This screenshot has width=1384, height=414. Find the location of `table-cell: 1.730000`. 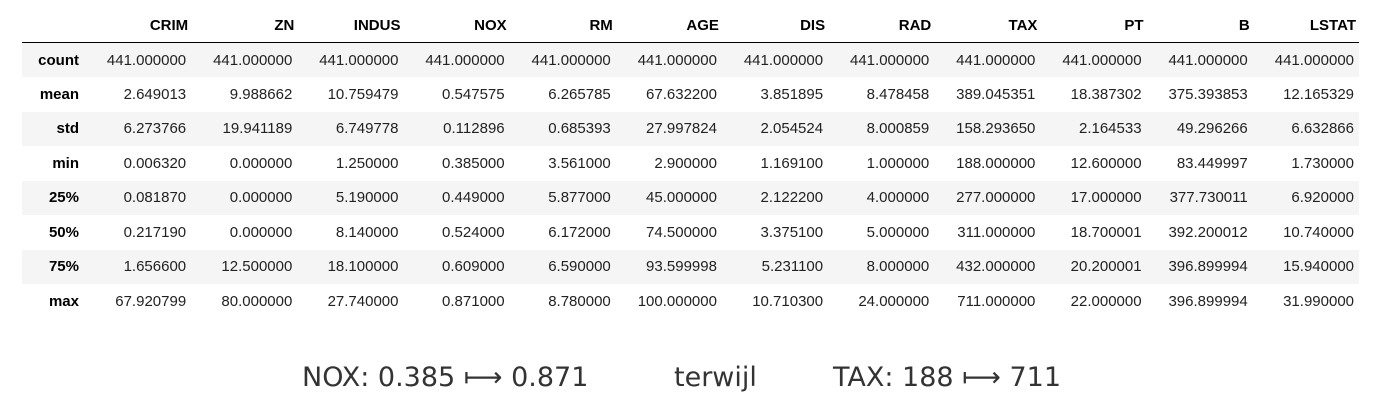

table-cell: 1.730000 is located at coordinates (1322, 163).